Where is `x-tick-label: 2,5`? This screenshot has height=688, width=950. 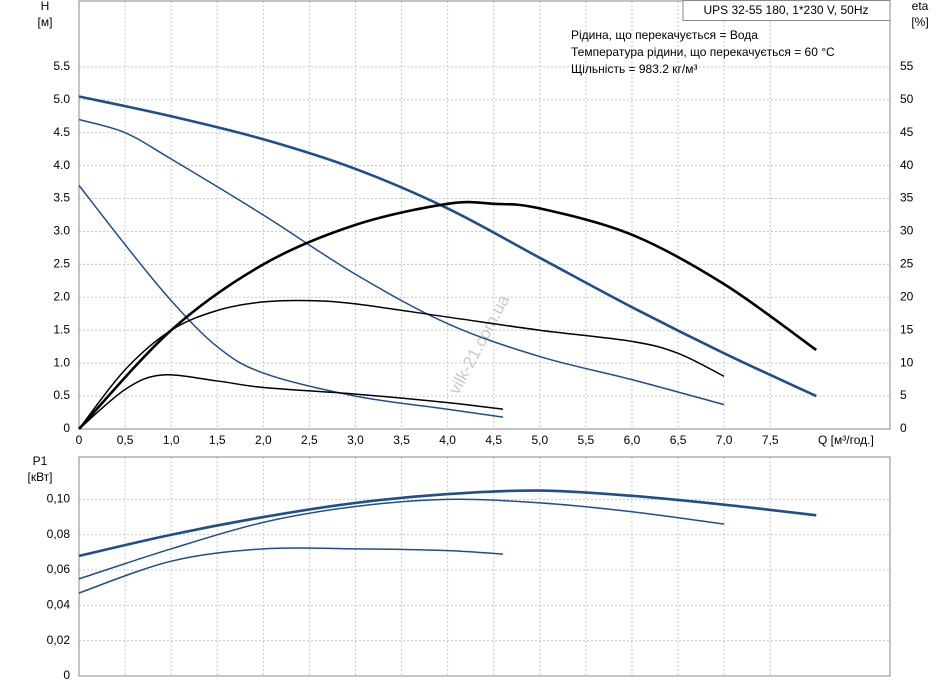
x-tick-label: 2,5 is located at coordinates (309, 440).